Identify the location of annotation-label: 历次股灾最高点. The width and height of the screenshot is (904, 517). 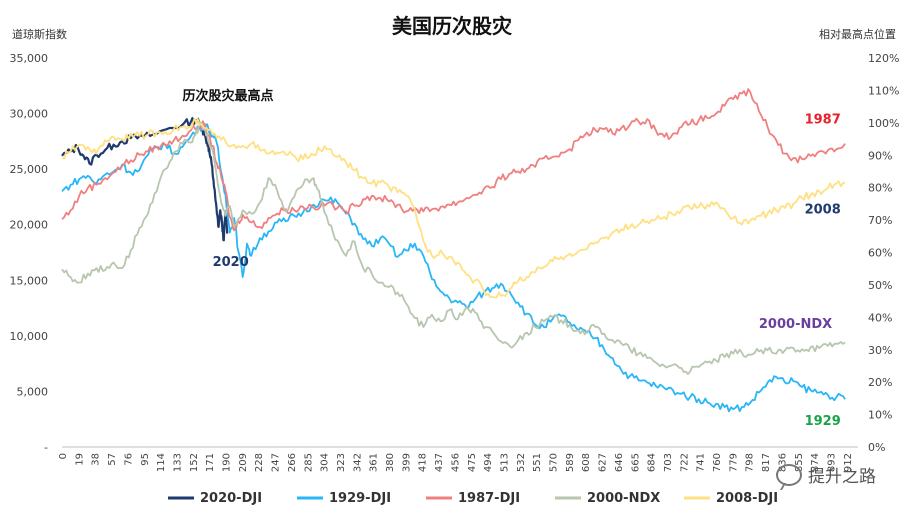
(227, 96).